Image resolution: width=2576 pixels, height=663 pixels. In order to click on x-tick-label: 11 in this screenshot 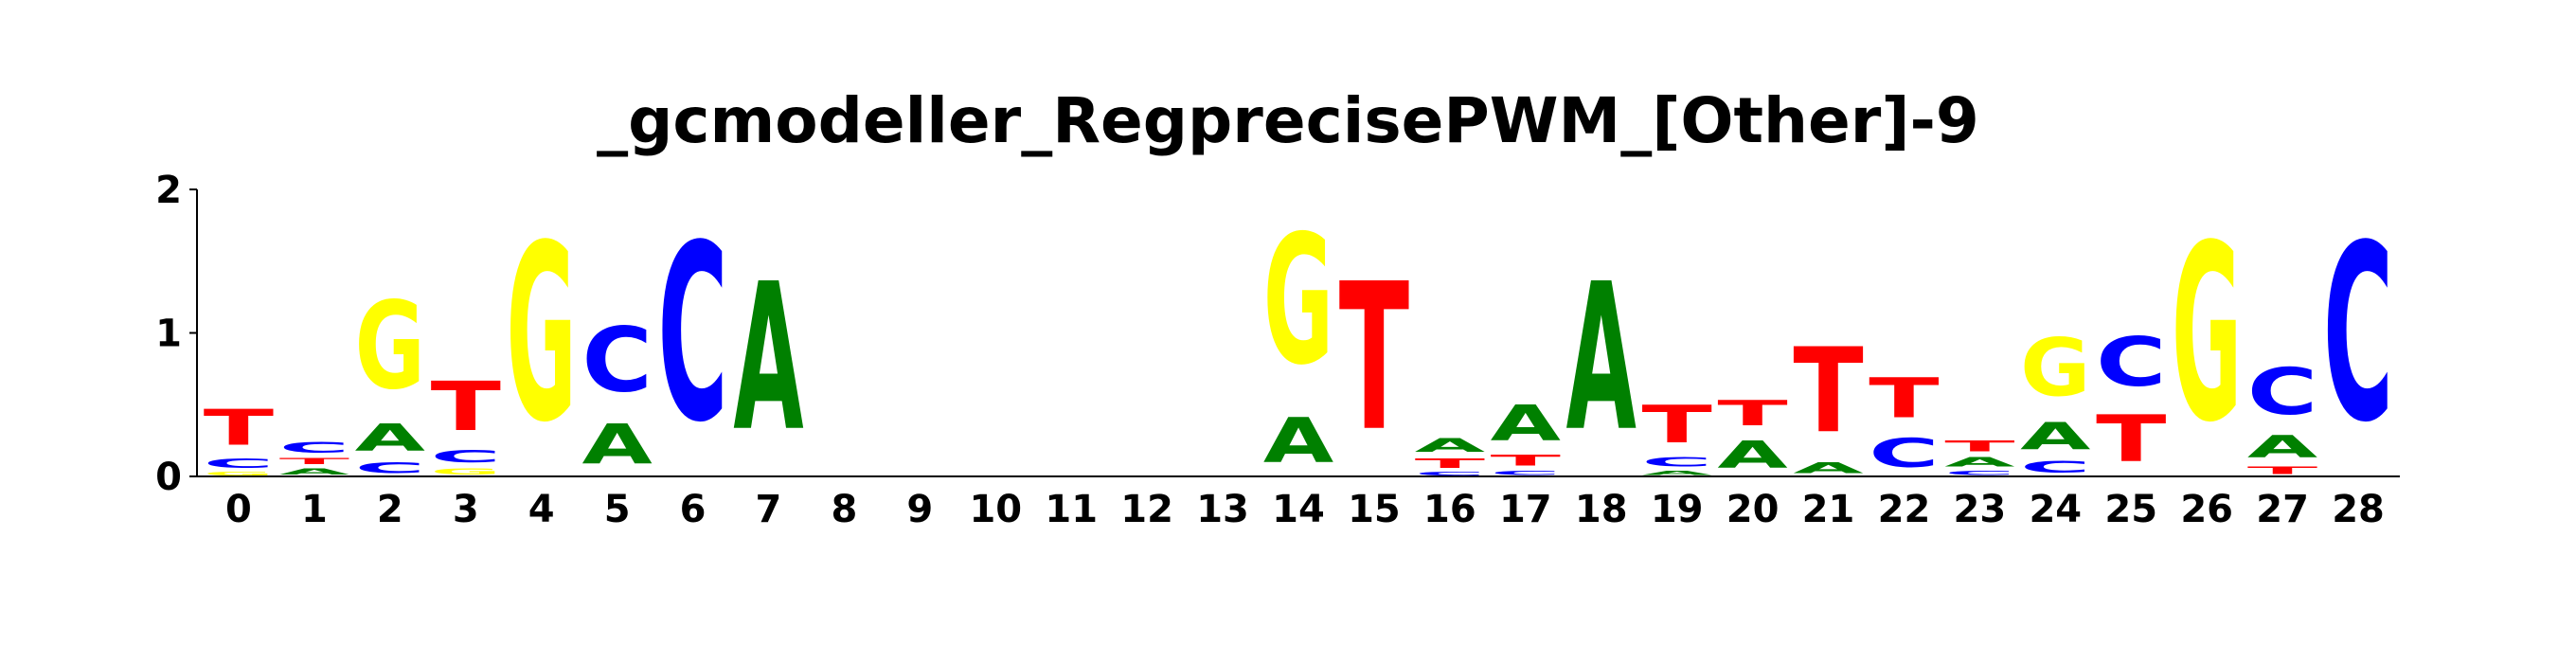, I will do `click(1071, 510)`.